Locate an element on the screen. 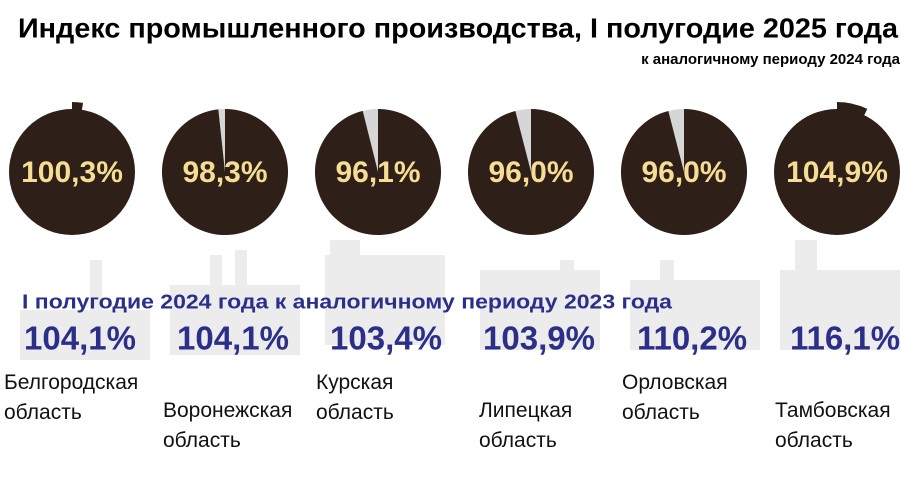 Image resolution: width=920 pixels, height=480 pixels. pie-label: 104,9% is located at coordinates (837, 172).